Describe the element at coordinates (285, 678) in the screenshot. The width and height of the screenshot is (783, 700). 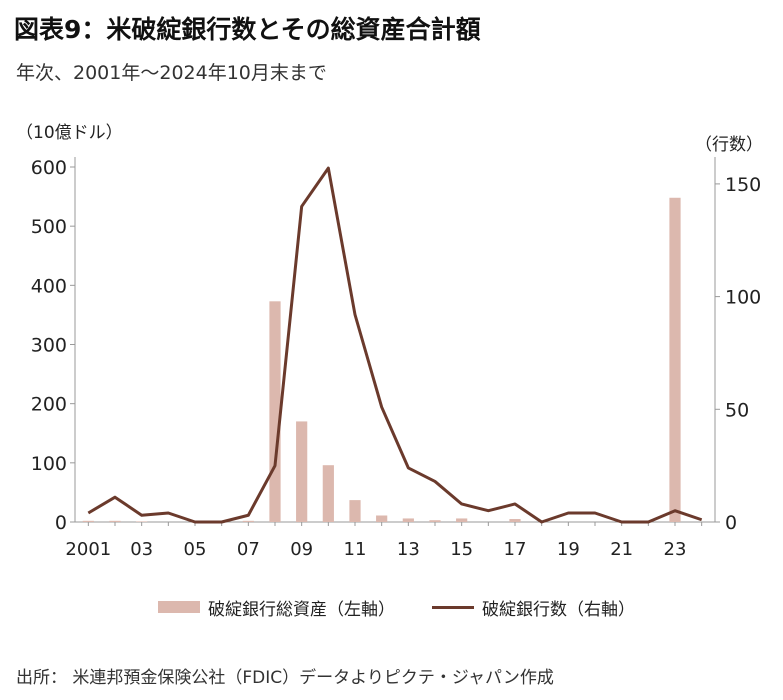
I see `source-note: 出所： 米連邦預金保険公社（FDIC）データよりピクテ・ジャパン作成` at that location.